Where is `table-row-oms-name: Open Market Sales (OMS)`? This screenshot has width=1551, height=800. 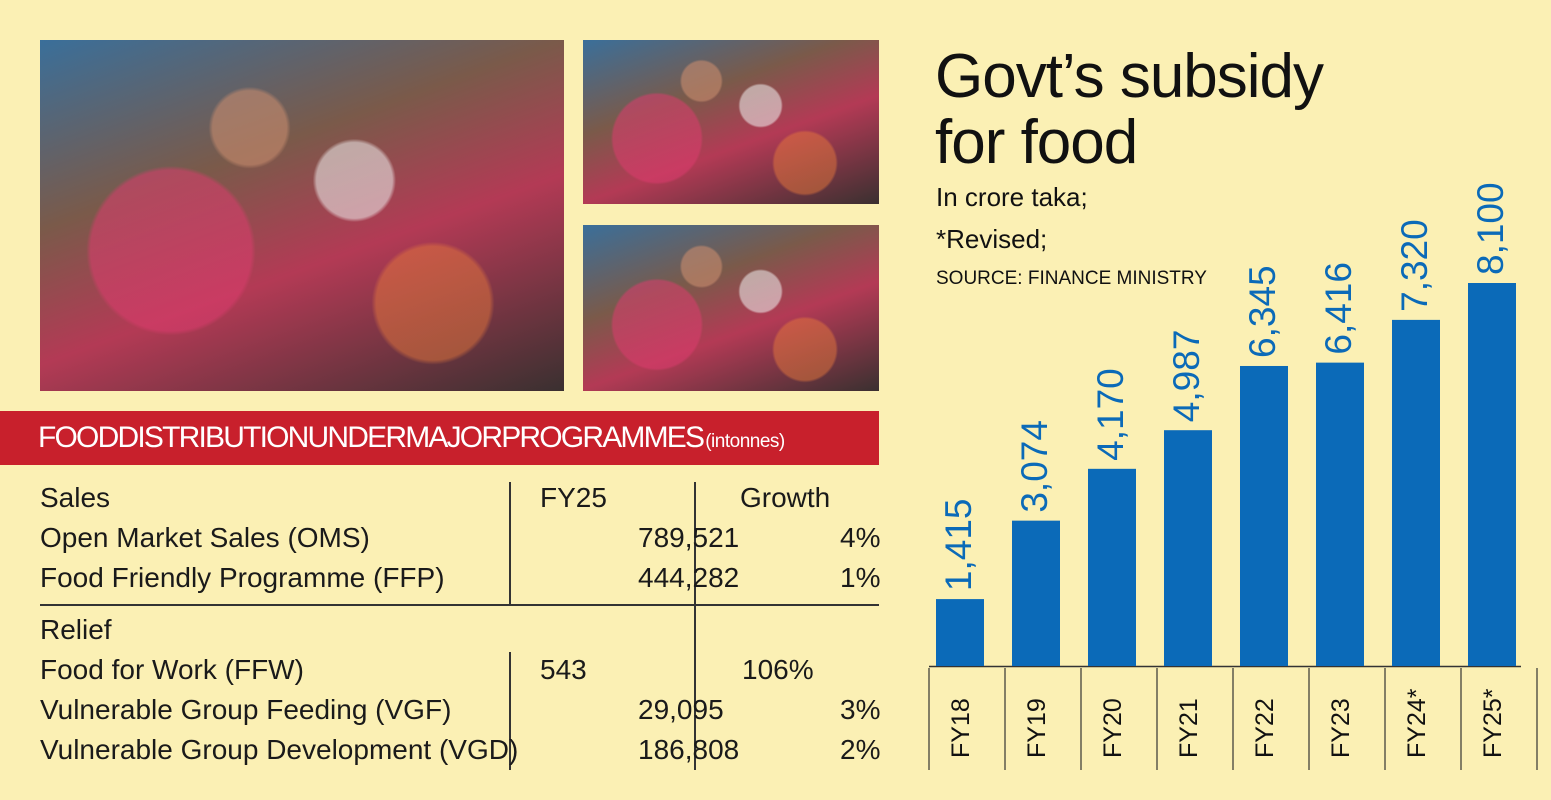 table-row-oms-name: Open Market Sales (OMS) is located at coordinates (205, 537).